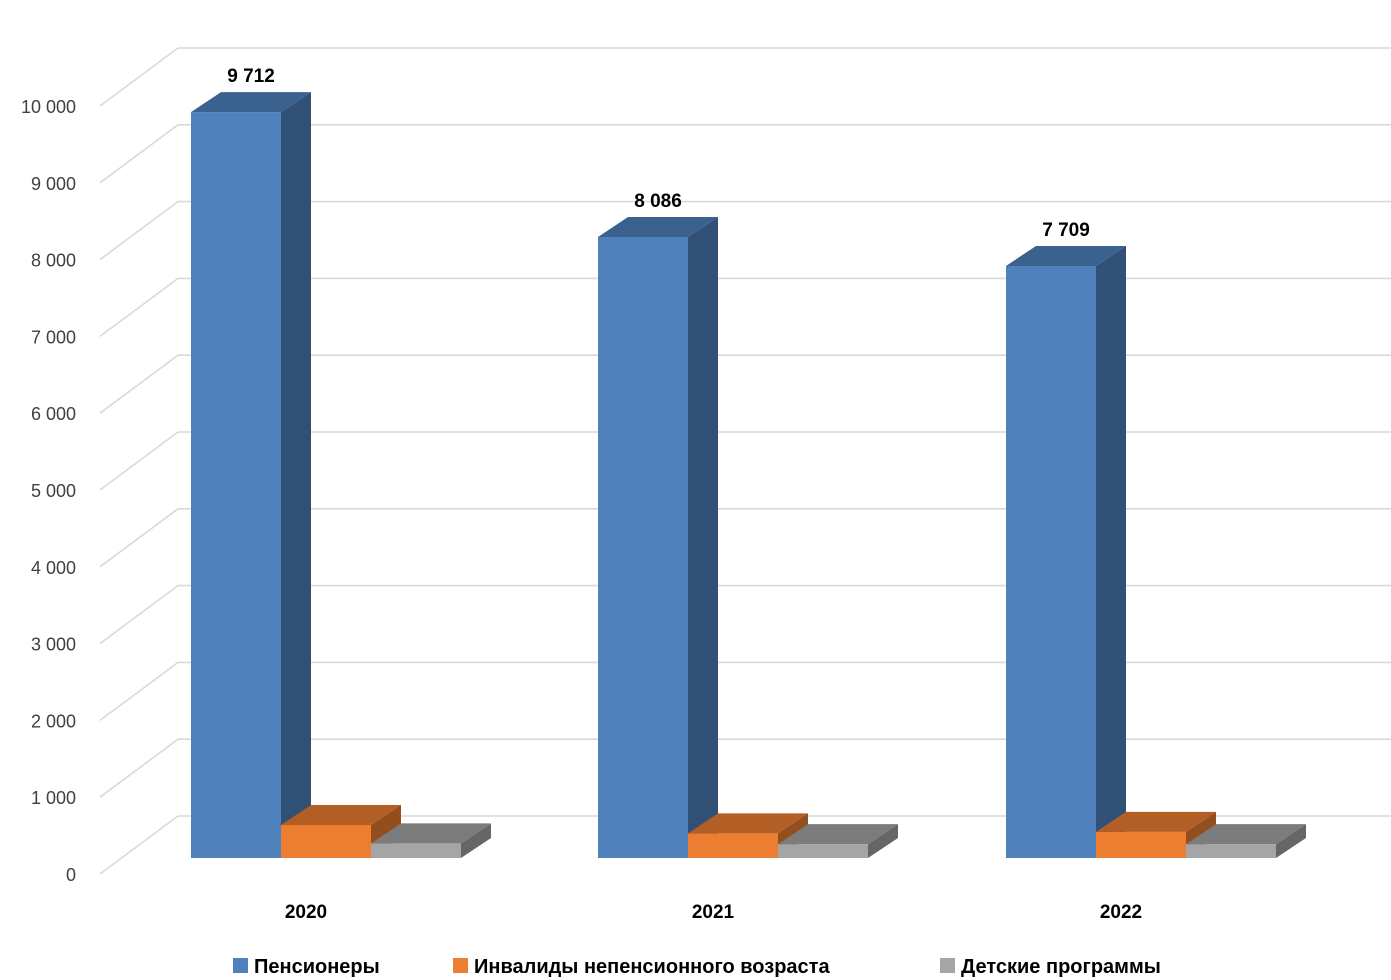 This screenshot has width=1391, height=980. I want to click on y-tick-label: 5 000, so click(53, 491).